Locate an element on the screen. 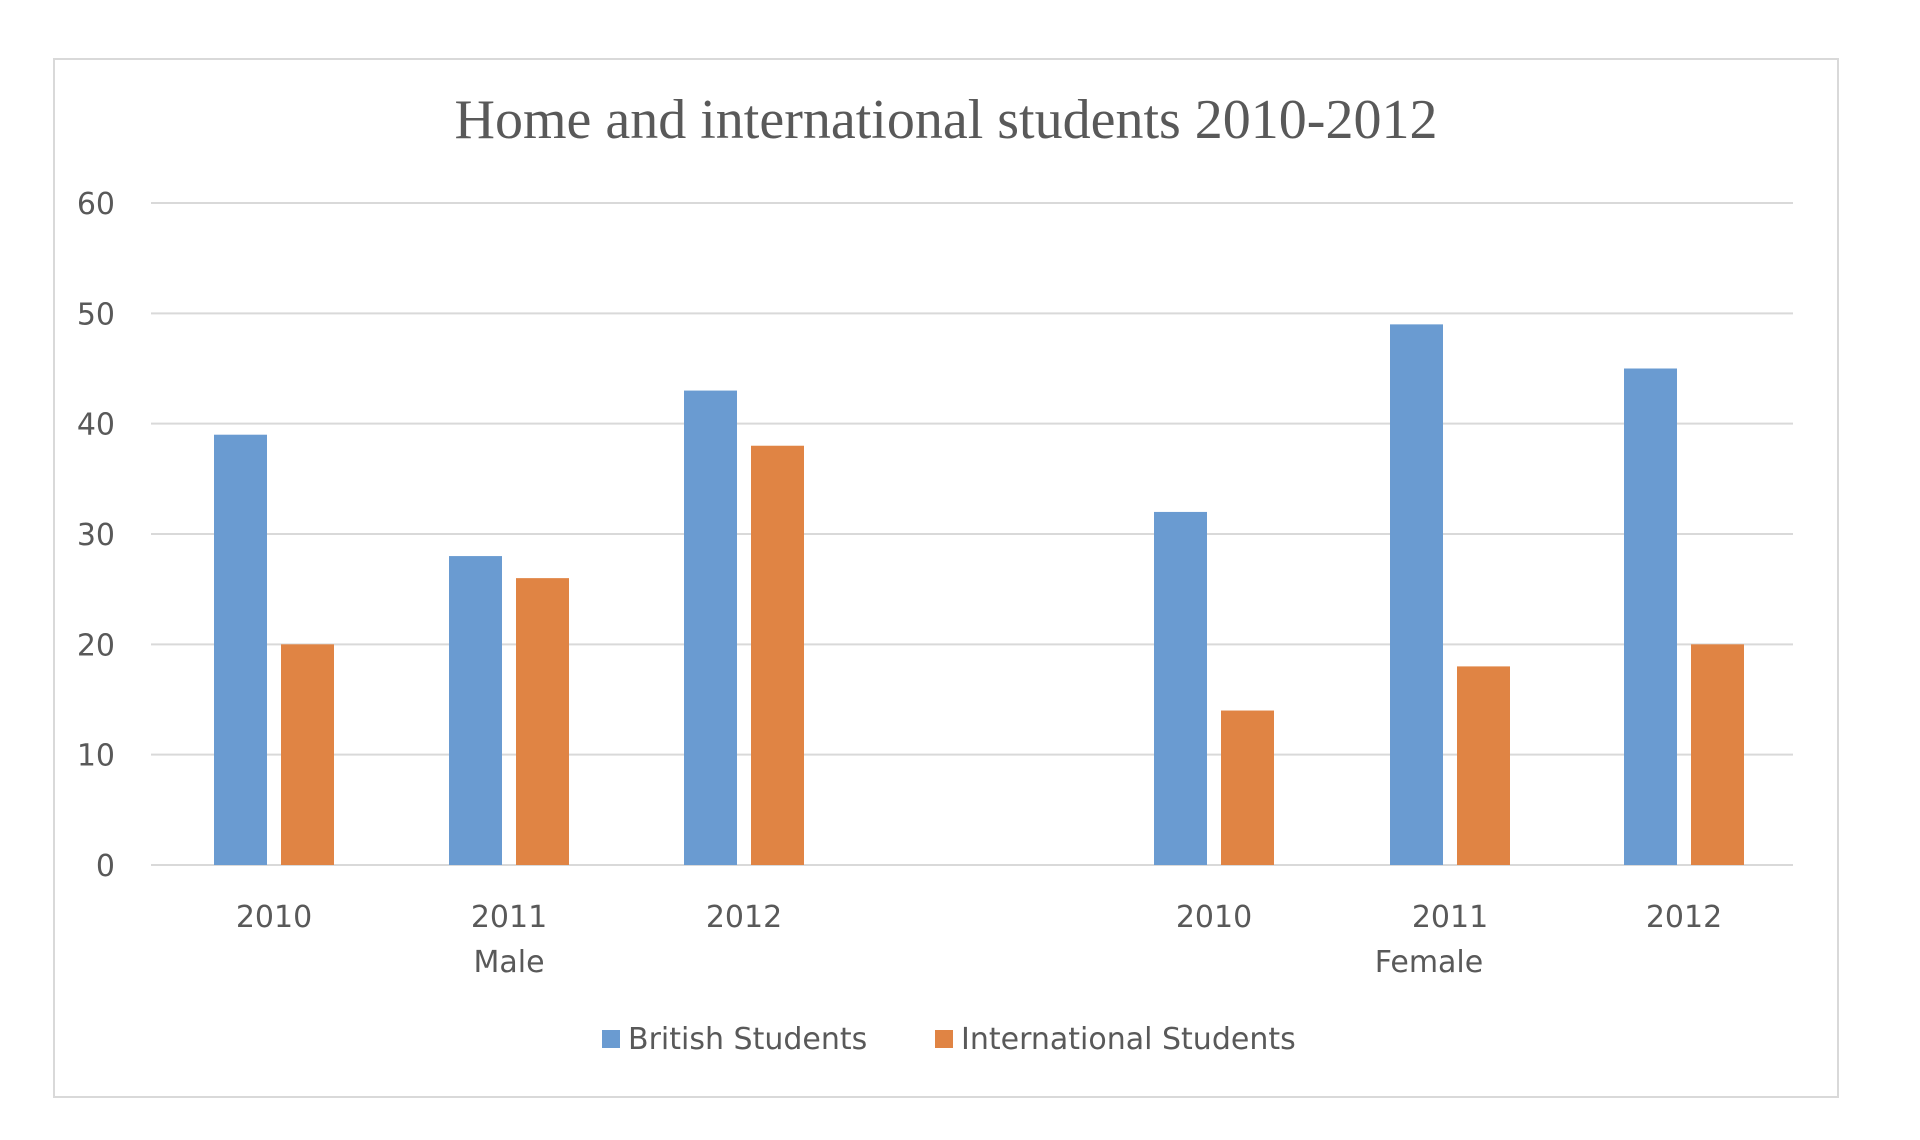 Image resolution: width=1920 pixels, height=1140 pixels. y-tick-label: 0 is located at coordinates (105, 866).